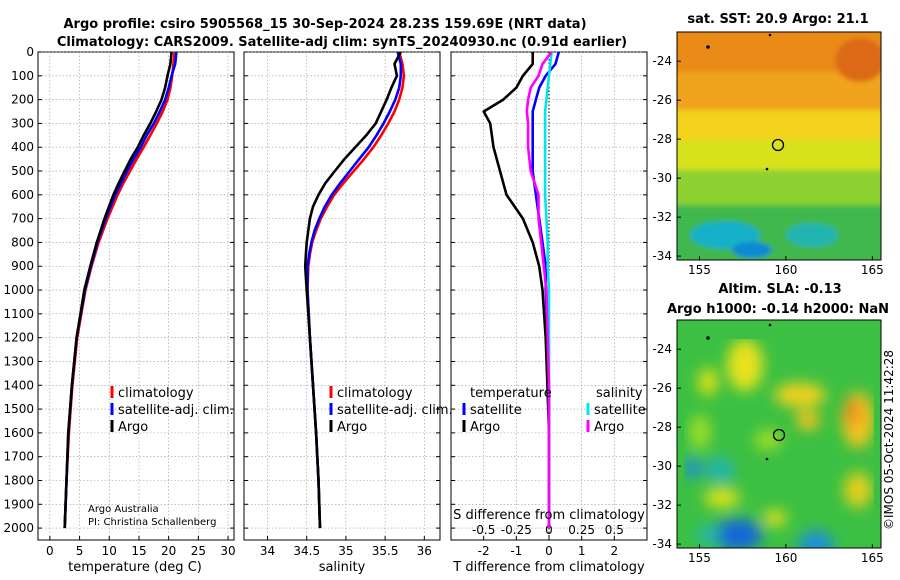 The width and height of the screenshot is (900, 580). Describe the element at coordinates (549, 551) in the screenshot. I see `x-tick-label: 0` at that location.